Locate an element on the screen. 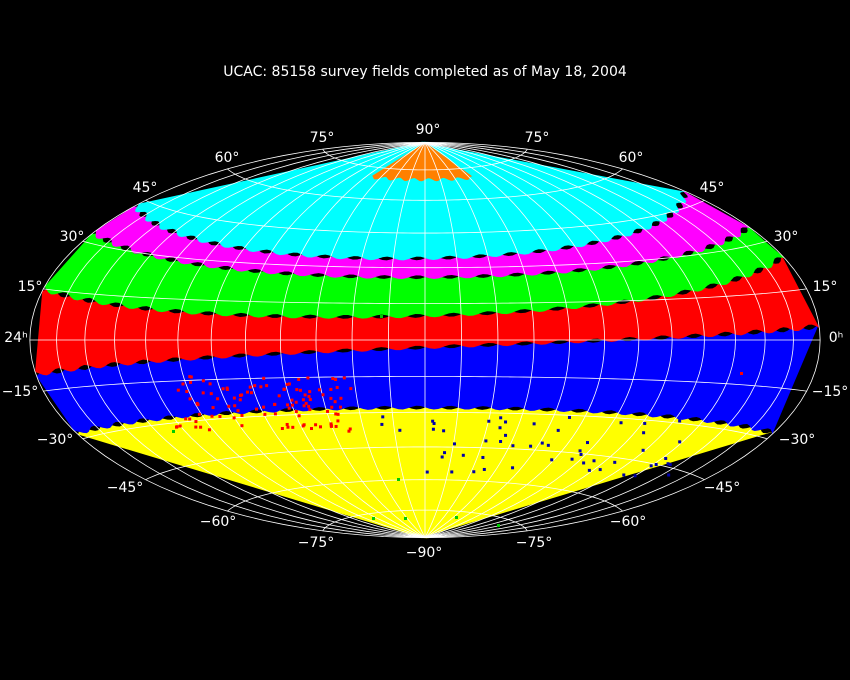 This screenshot has height=680, width=850. dec-label: 30° is located at coordinates (72, 237).